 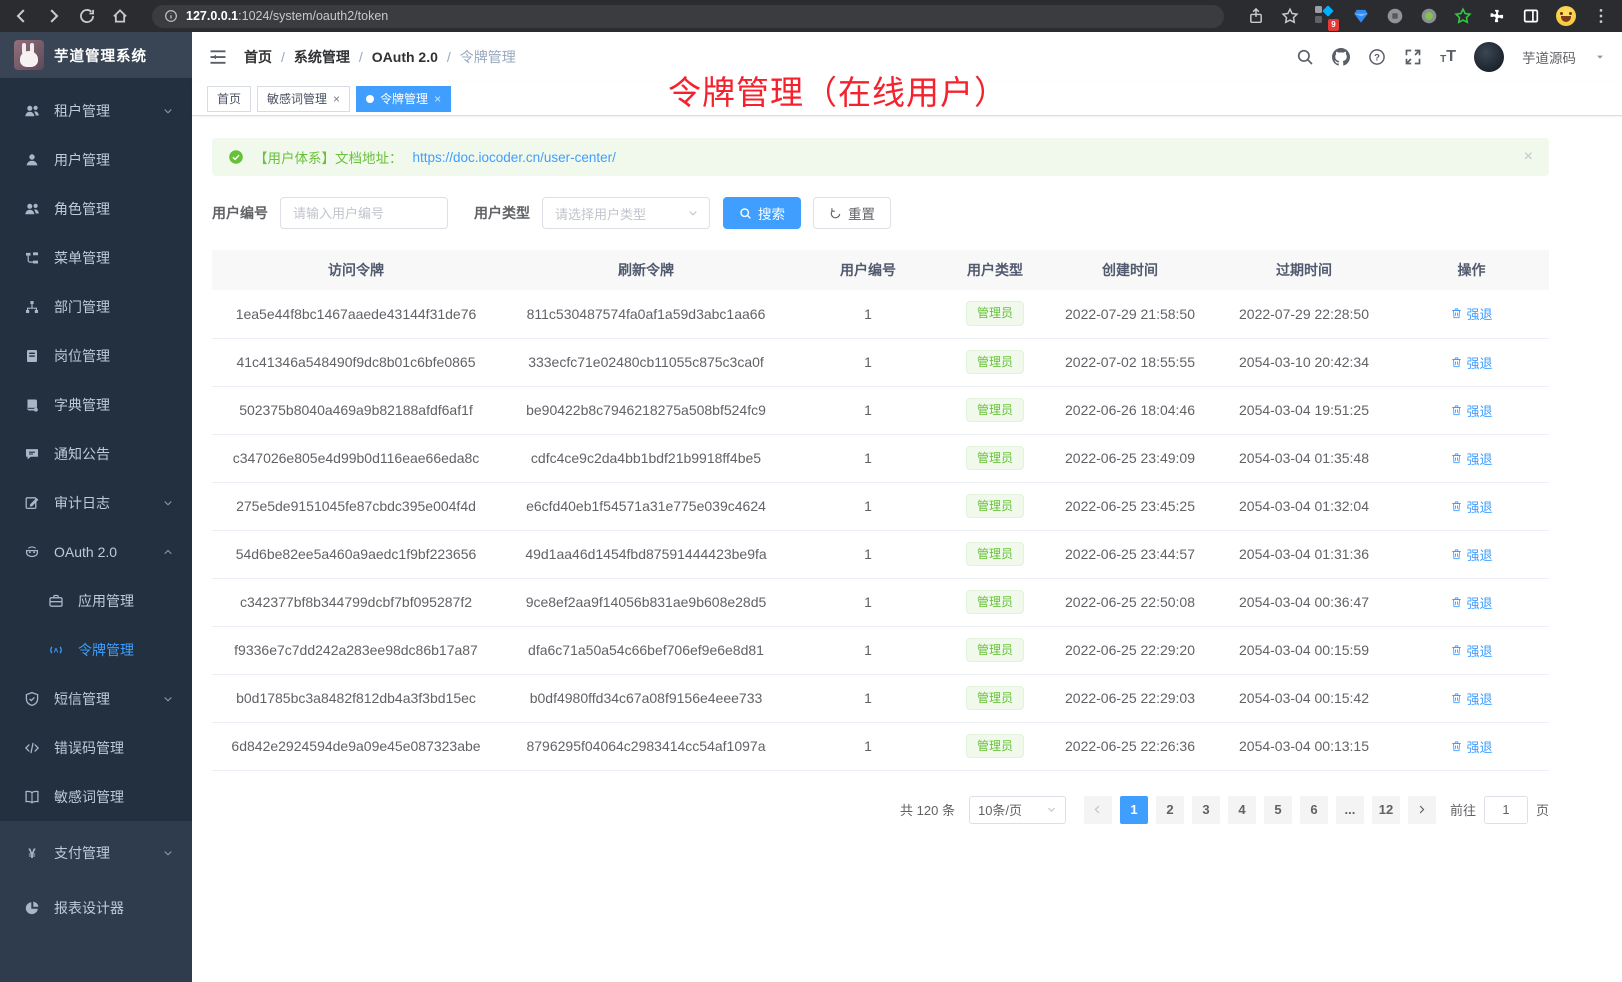 What do you see at coordinates (1305, 57) in the screenshot?
I see `search-icon` at bounding box center [1305, 57].